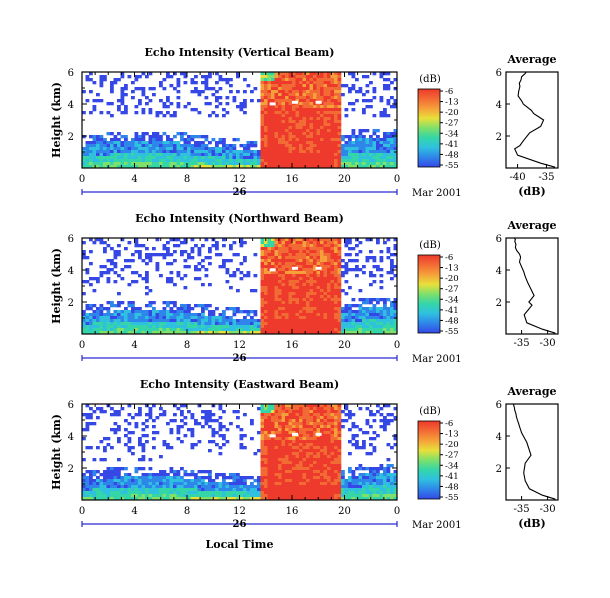 This screenshot has height=598, width=610. What do you see at coordinates (239, 52) in the screenshot?
I see `panel-title: Echo Intensity (Vertical Beam)` at bounding box center [239, 52].